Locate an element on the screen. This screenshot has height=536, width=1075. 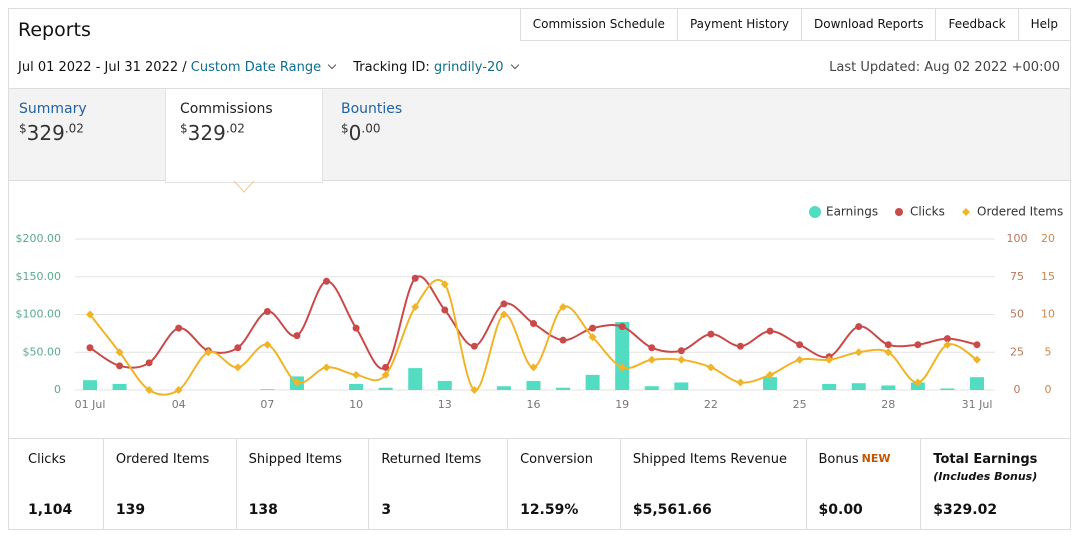
date-range-link: Custom Date Range is located at coordinates (256, 67).